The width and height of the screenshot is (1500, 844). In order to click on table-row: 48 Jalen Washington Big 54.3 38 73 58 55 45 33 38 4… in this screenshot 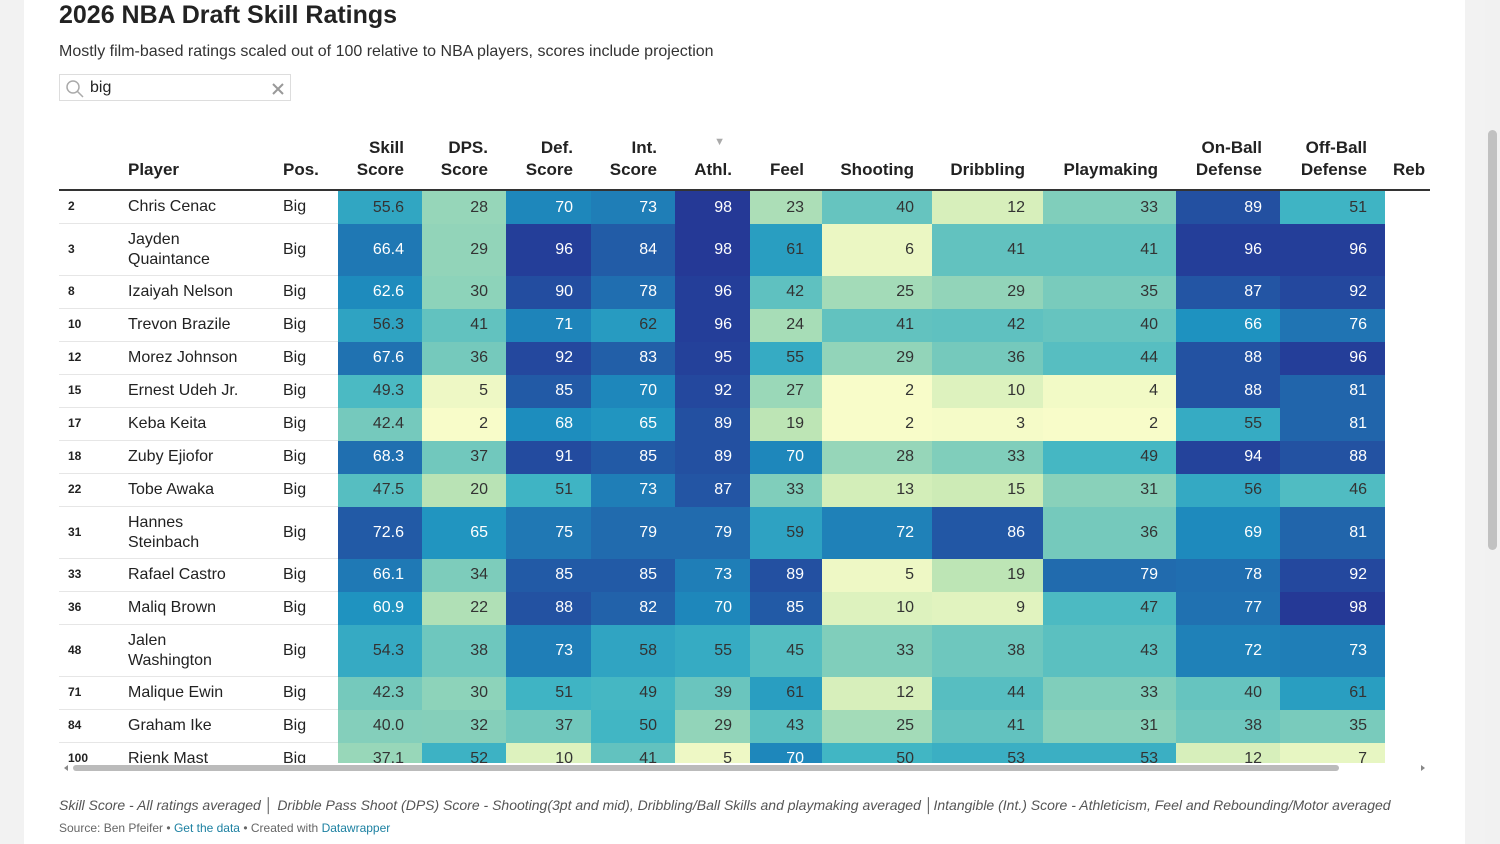, I will do `click(744, 650)`.